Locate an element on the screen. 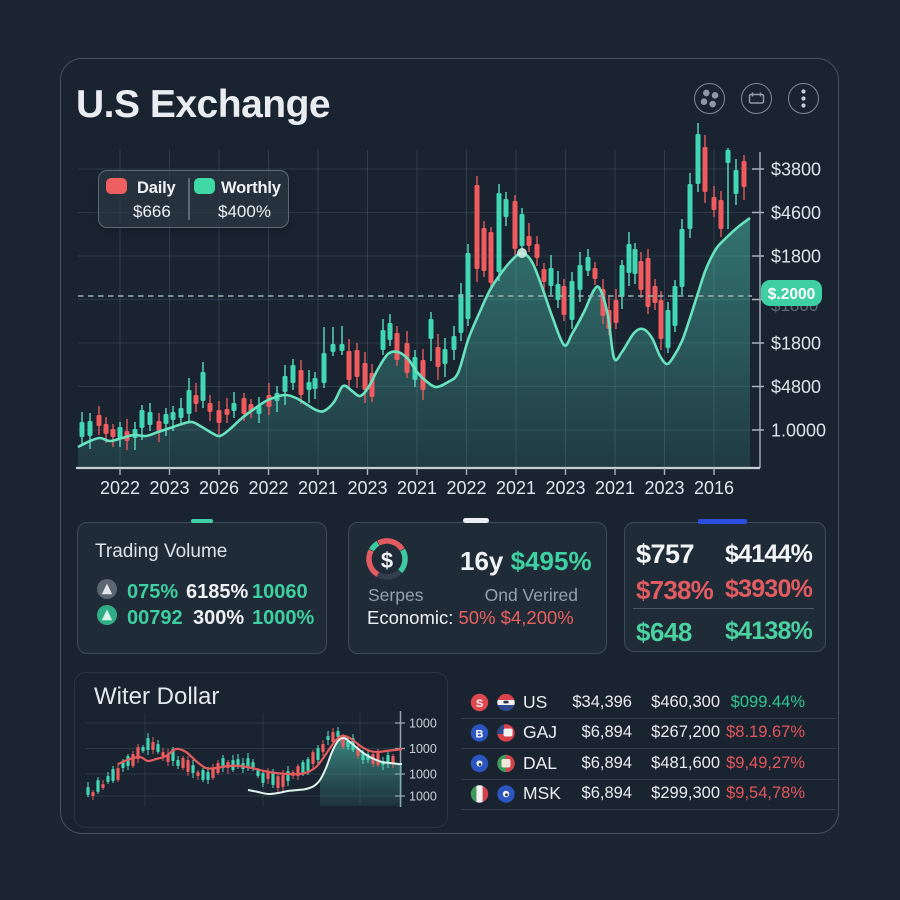 The height and width of the screenshot is (900, 900). svg-text: $4600 is located at coordinates (796, 213).